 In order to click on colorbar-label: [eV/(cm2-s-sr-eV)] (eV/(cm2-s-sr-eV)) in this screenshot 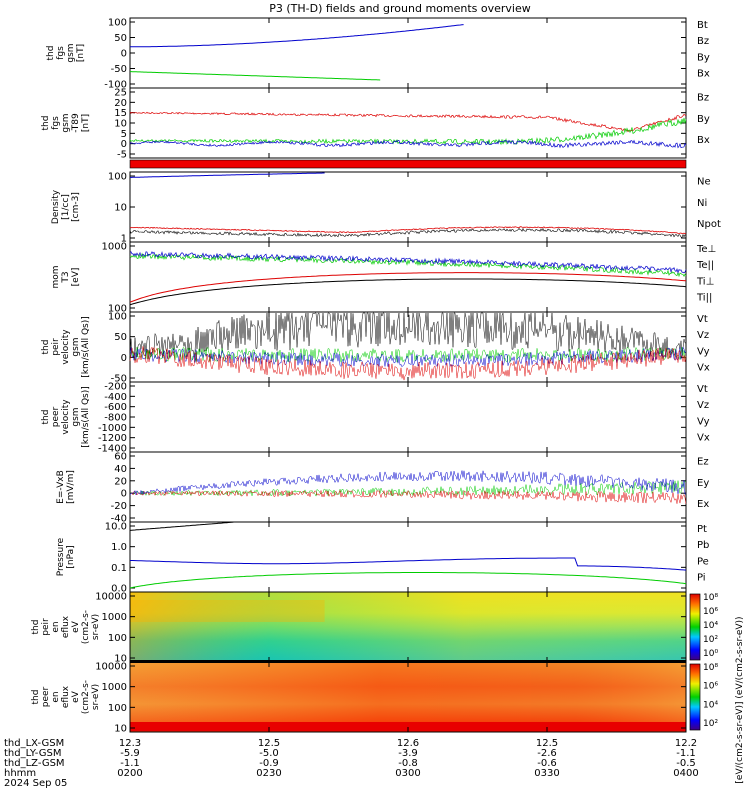, I will do `click(740, 699)`.